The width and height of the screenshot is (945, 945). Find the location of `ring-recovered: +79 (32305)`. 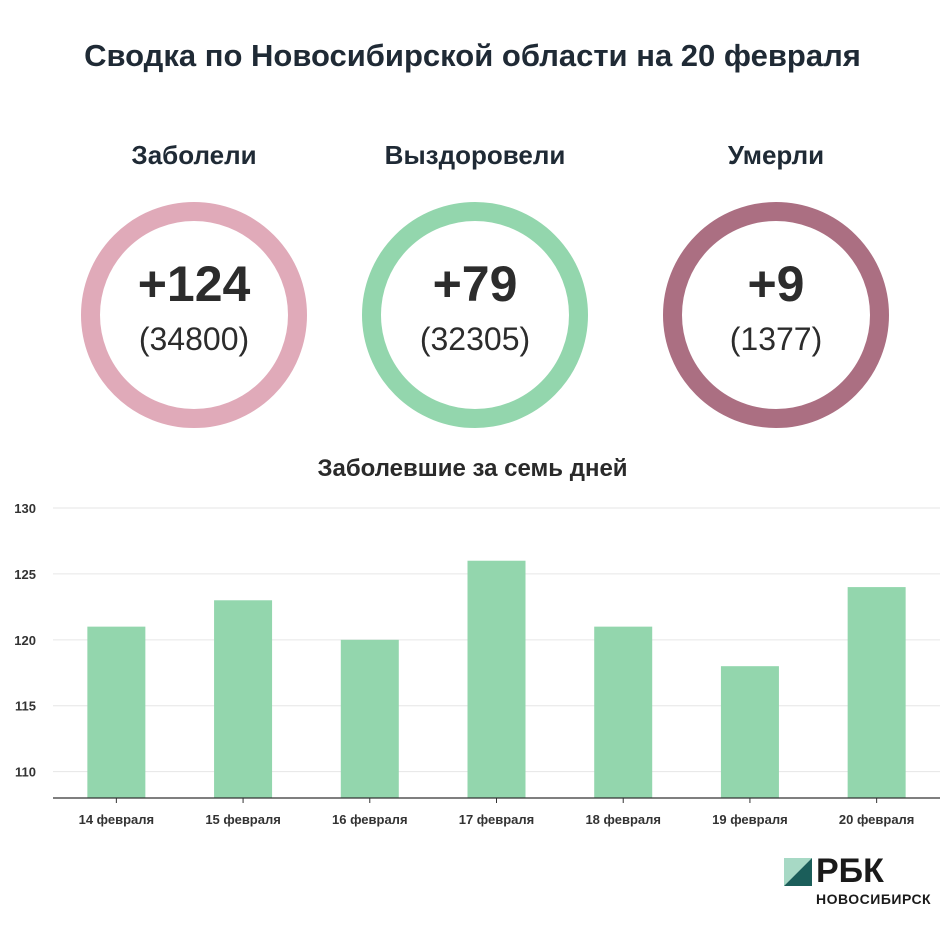

ring-recovered: +79 (32305) is located at coordinates (475, 315).